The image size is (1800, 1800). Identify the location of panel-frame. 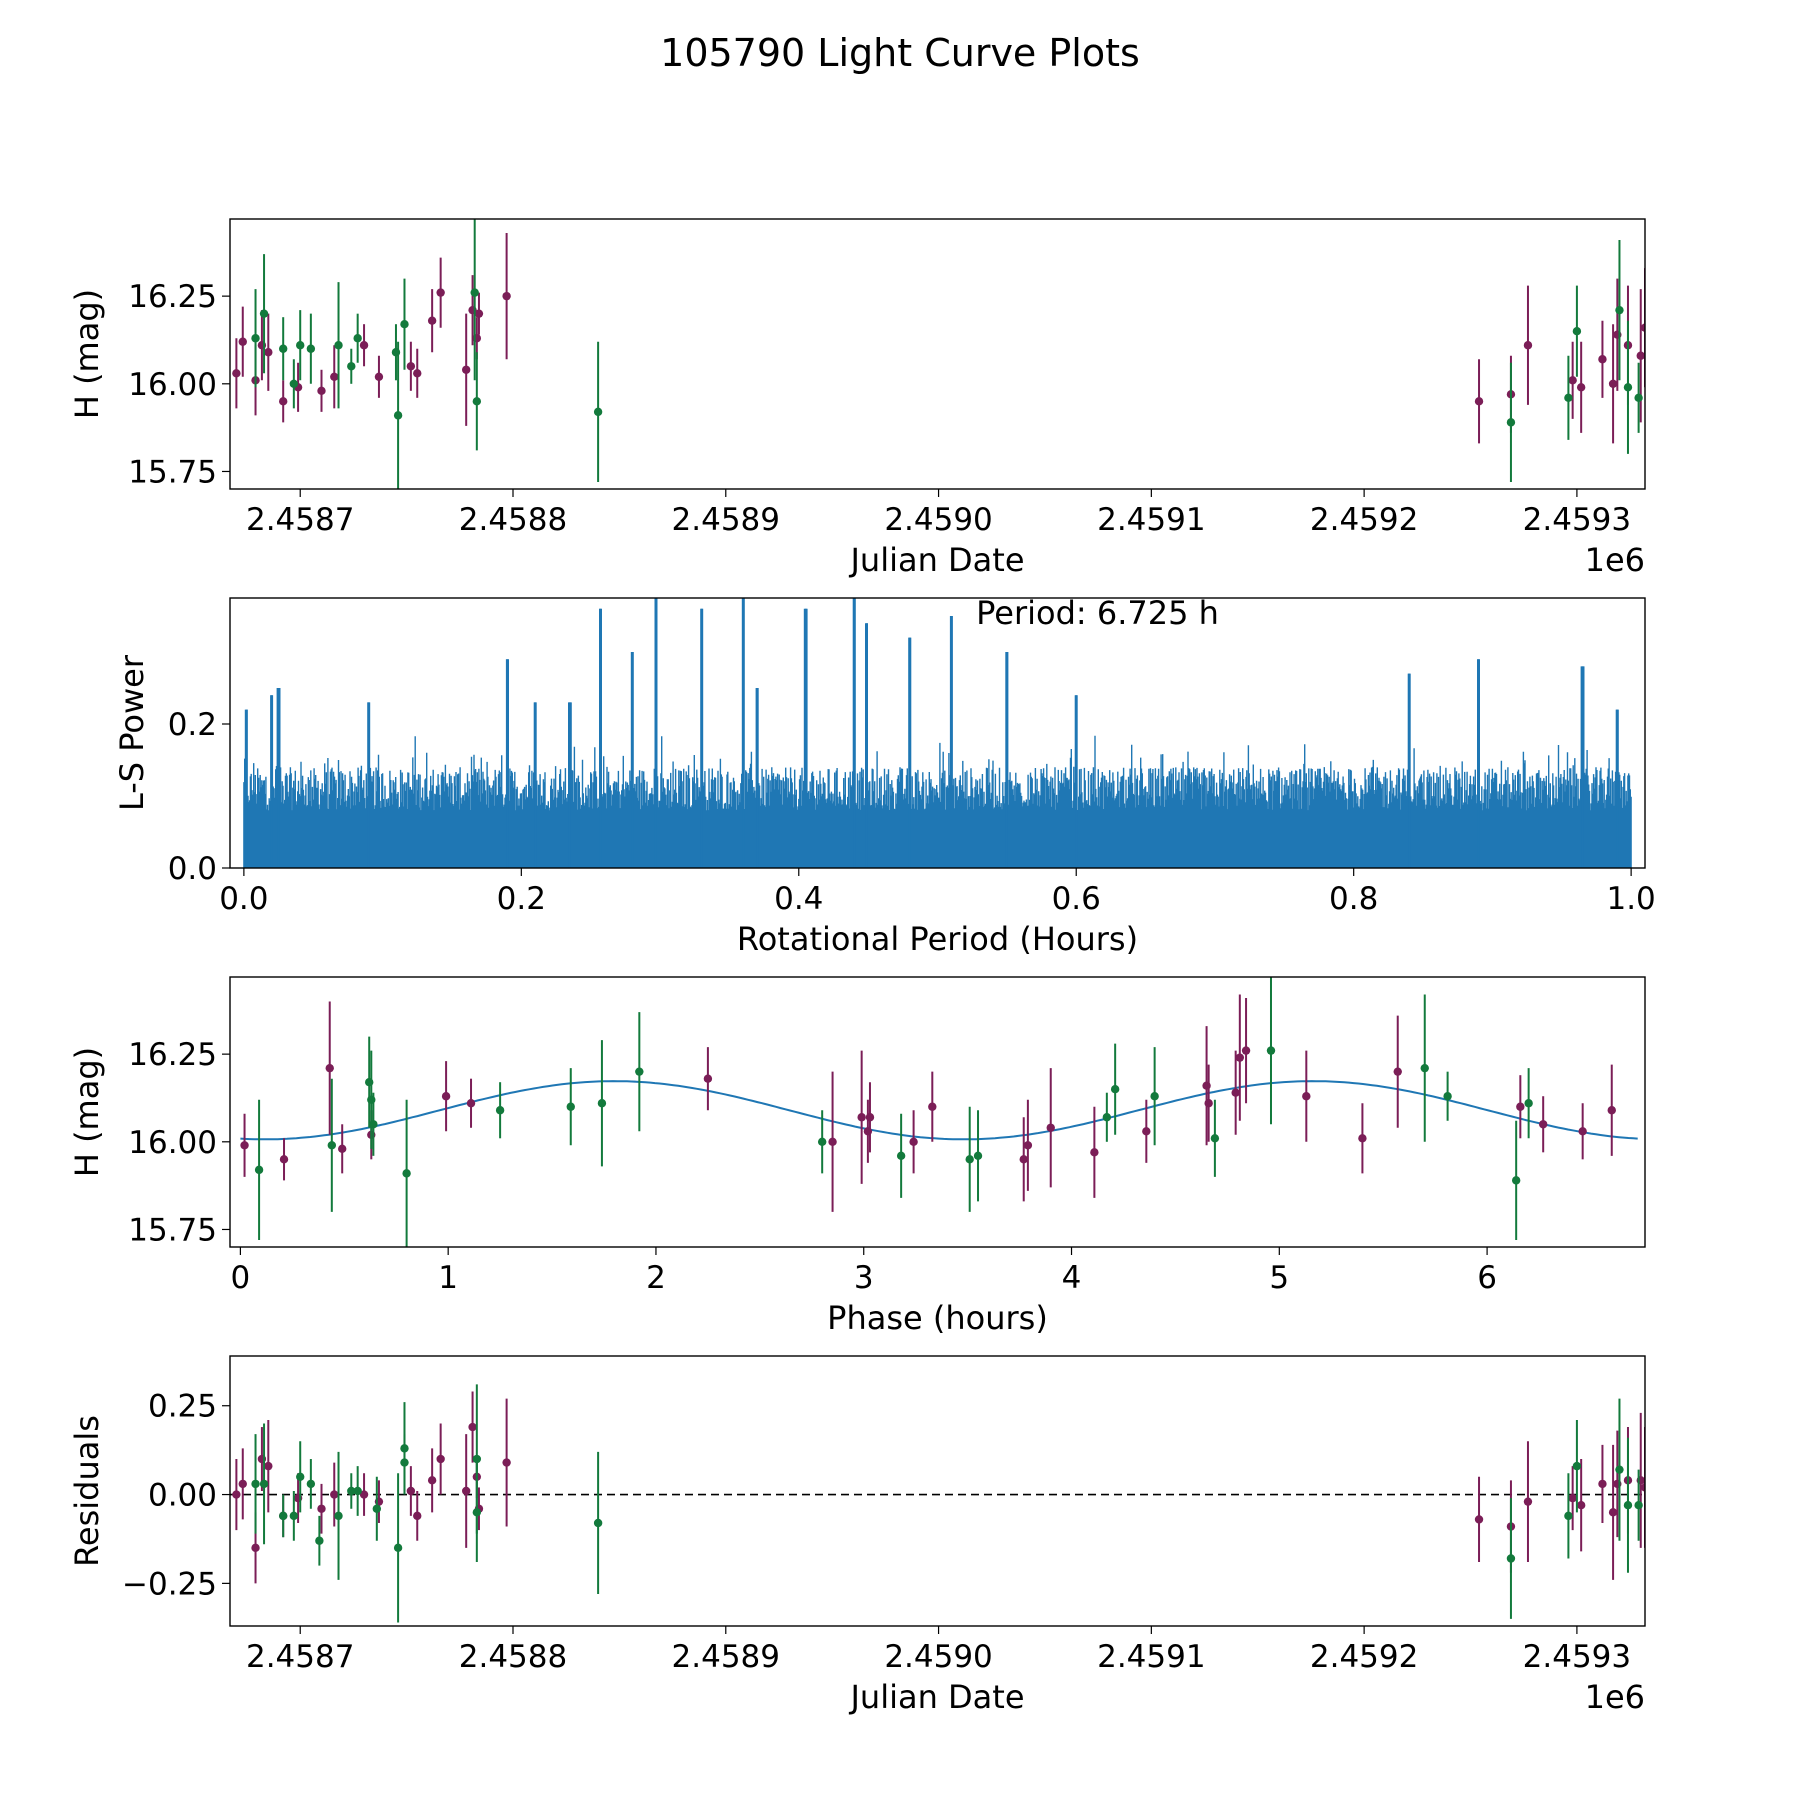
(937, 1491).